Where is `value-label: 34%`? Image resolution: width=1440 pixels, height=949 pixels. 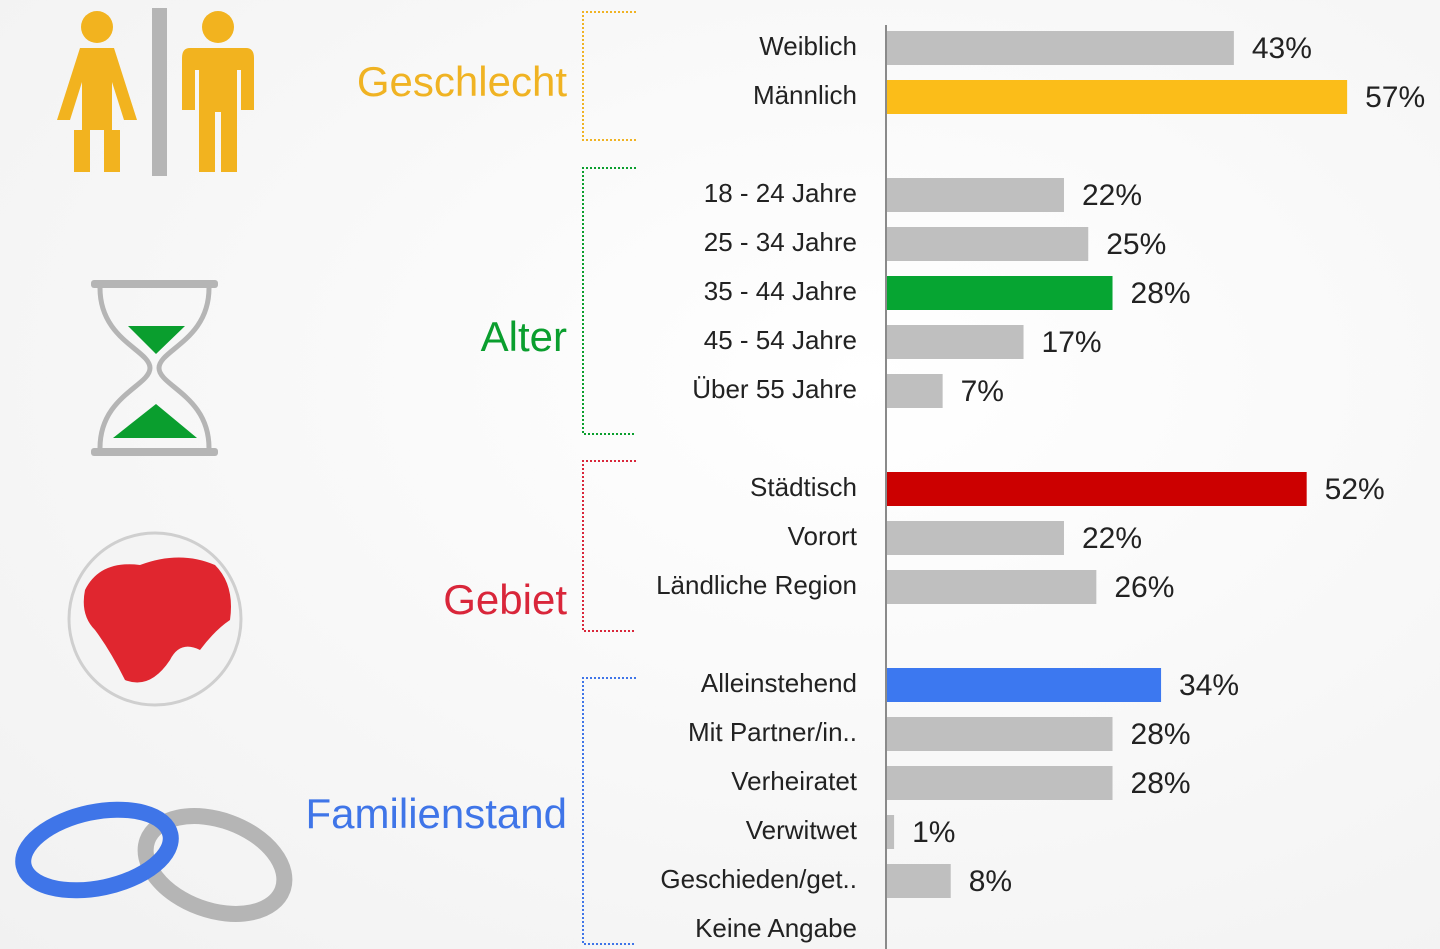
value-label: 34% is located at coordinates (1209, 685).